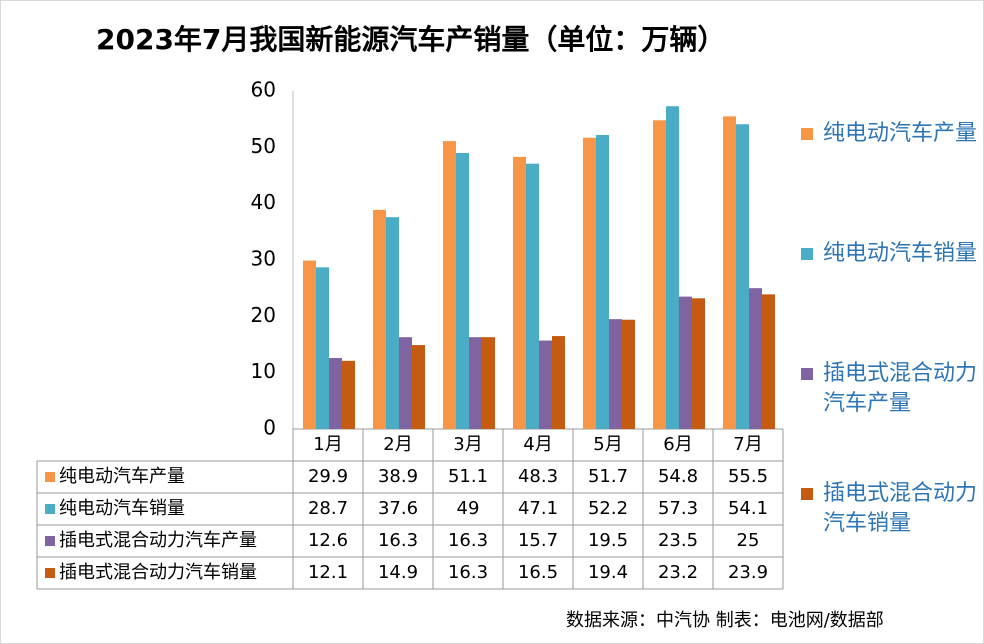 The width and height of the screenshot is (984, 644). Describe the element at coordinates (158, 572) in the screenshot. I see `table-row-label: 插电式混合动力汽车销量` at that location.